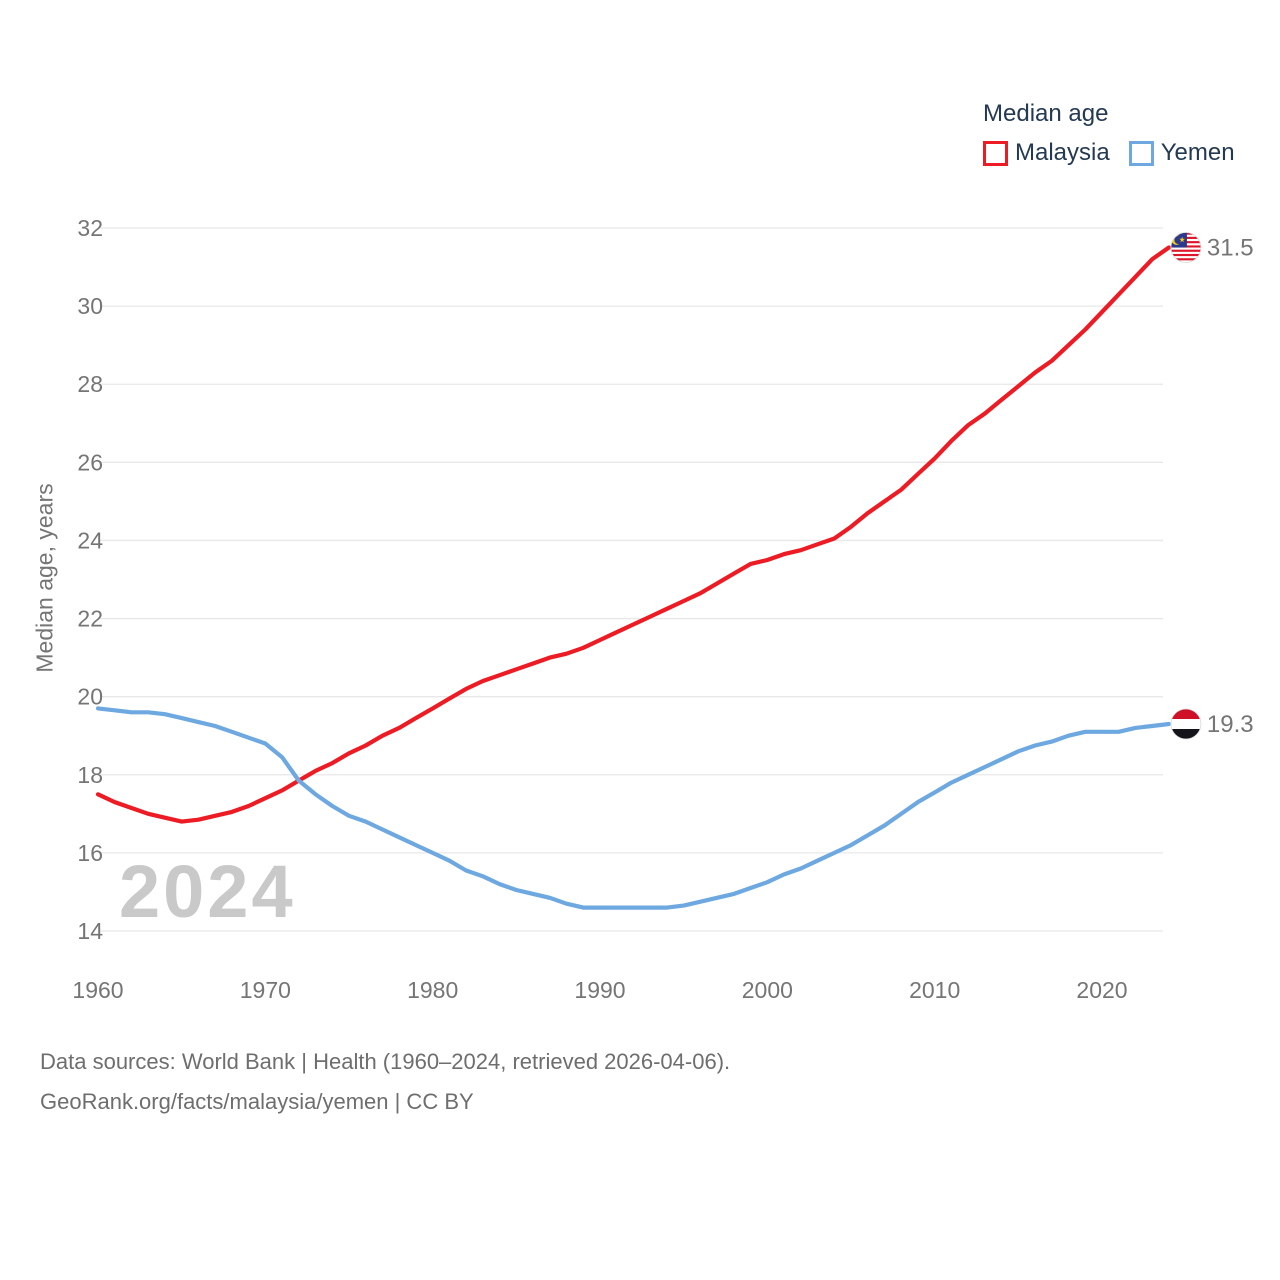  I want to click on x-tick-label: 2000, so click(767, 990).